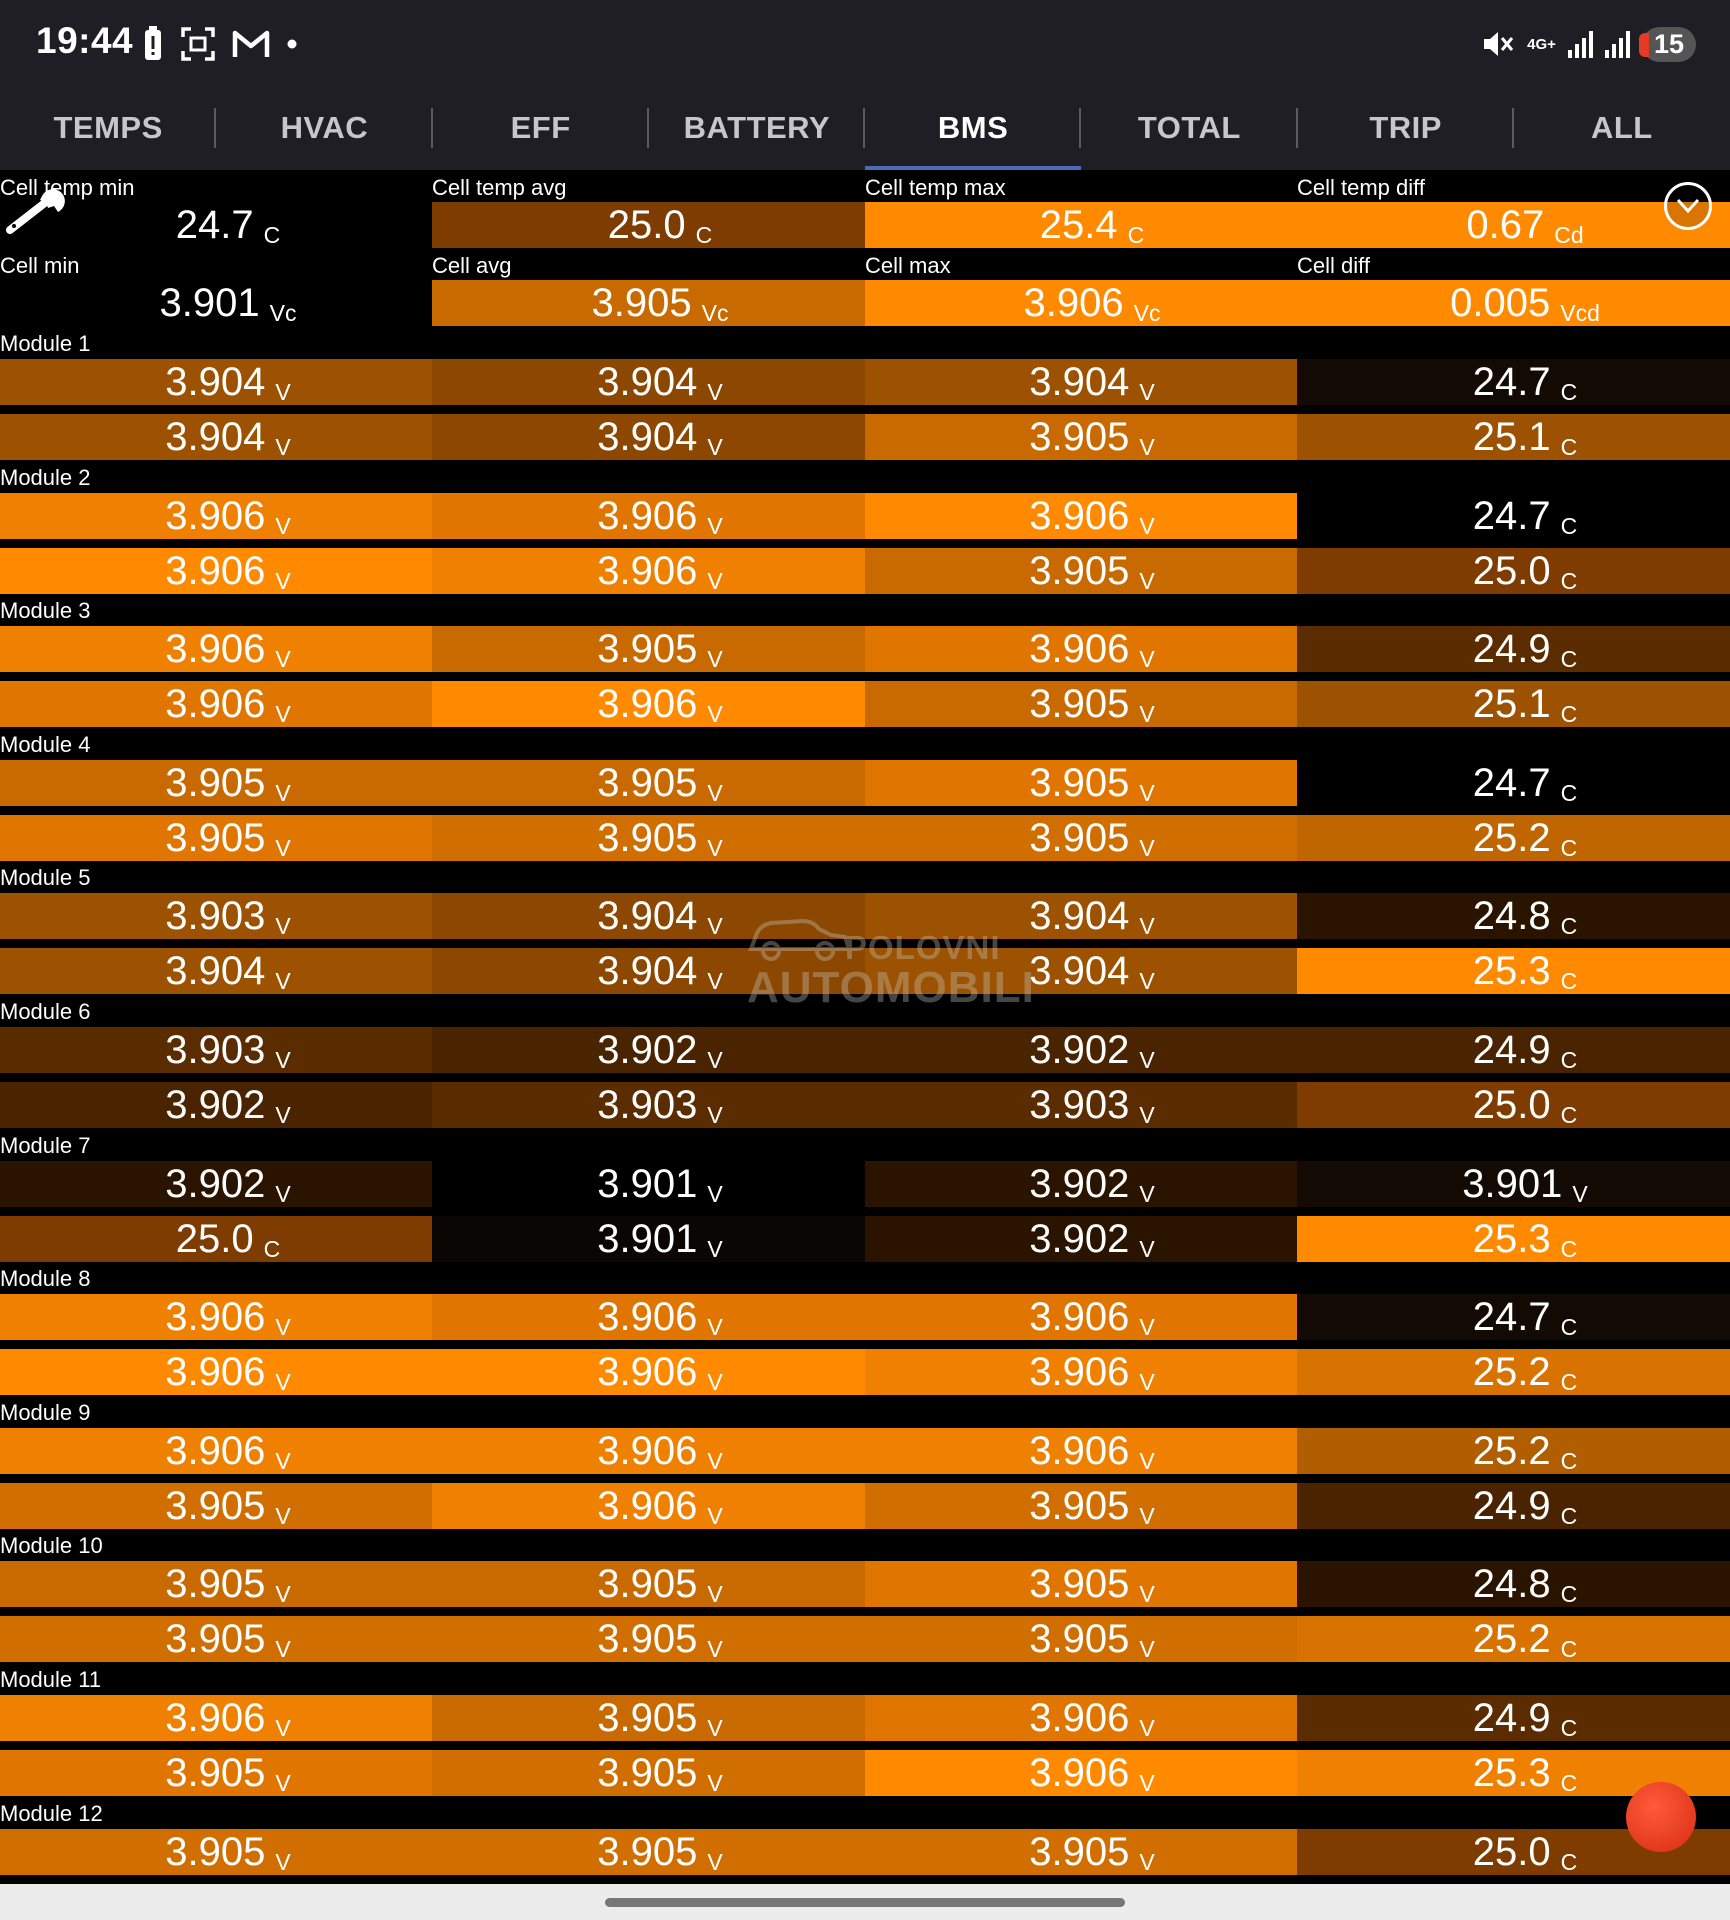 The height and width of the screenshot is (1920, 1730). I want to click on gesture-handle, so click(865, 1902).